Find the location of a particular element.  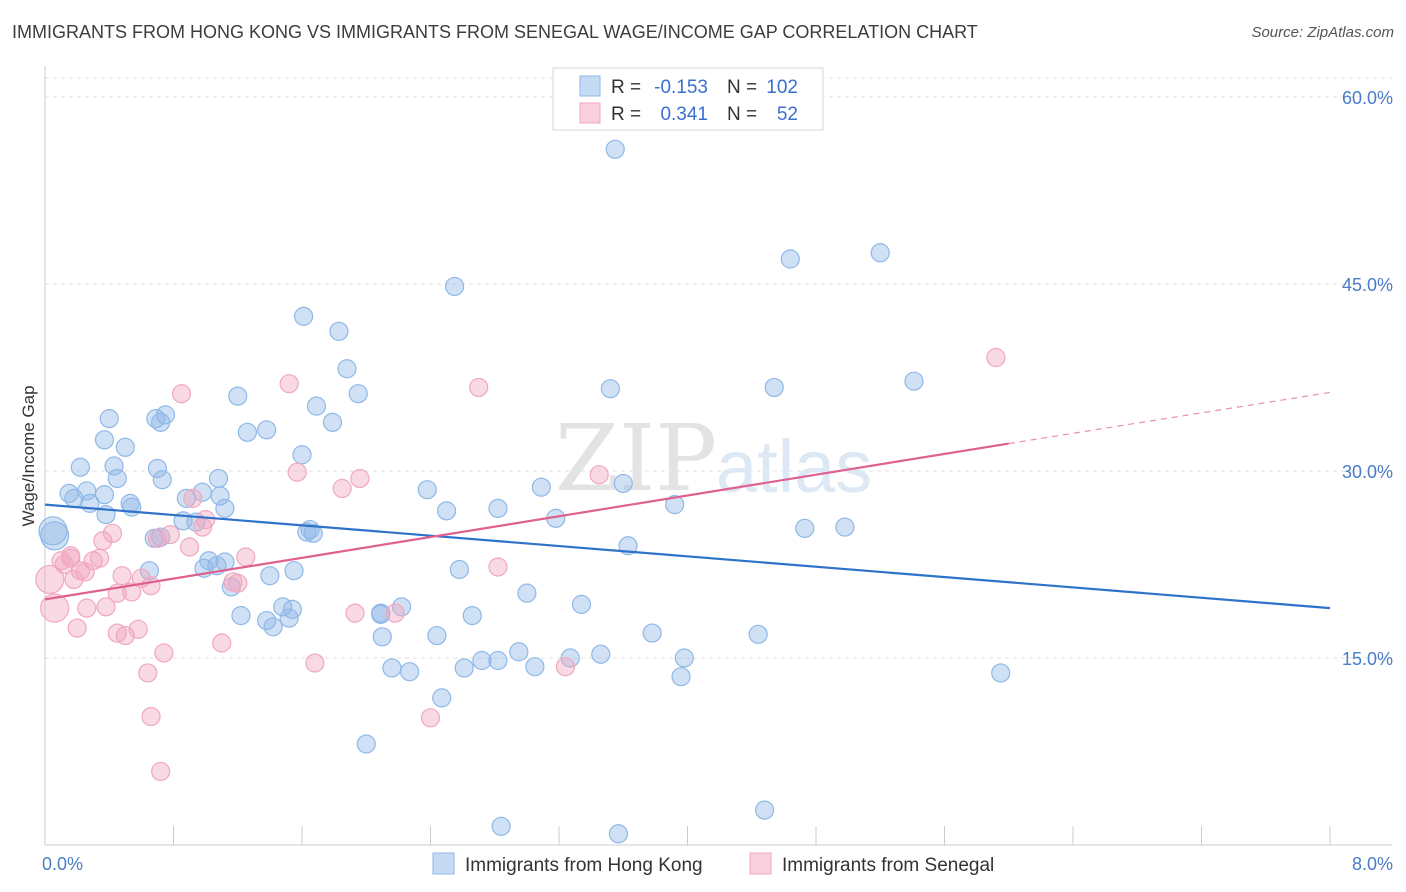

watermark-atlas: atlas is located at coordinates (794, 466).